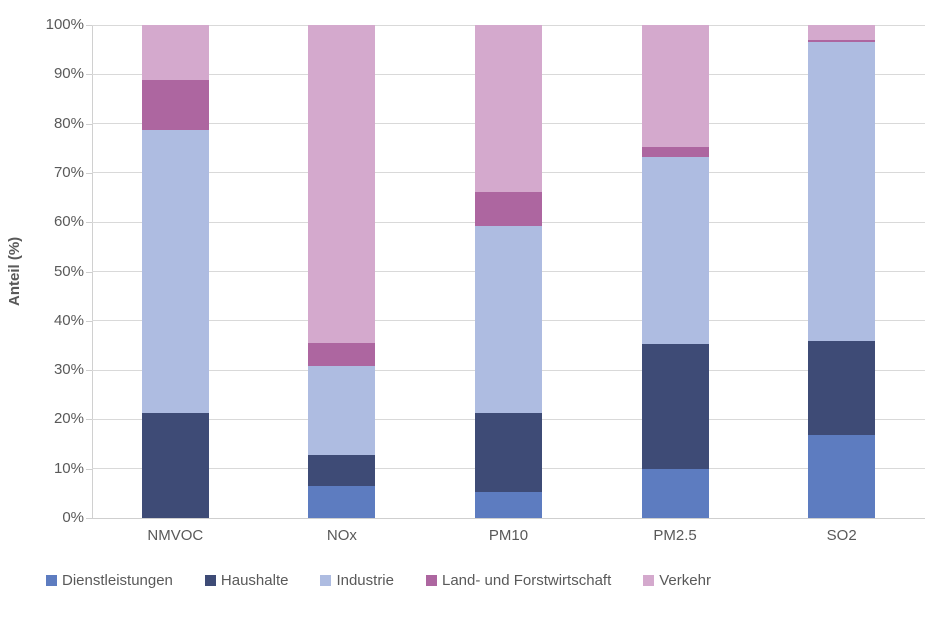 This screenshot has width=937, height=619. I want to click on legend-item-Verkehr: Verkehr, so click(677, 580).